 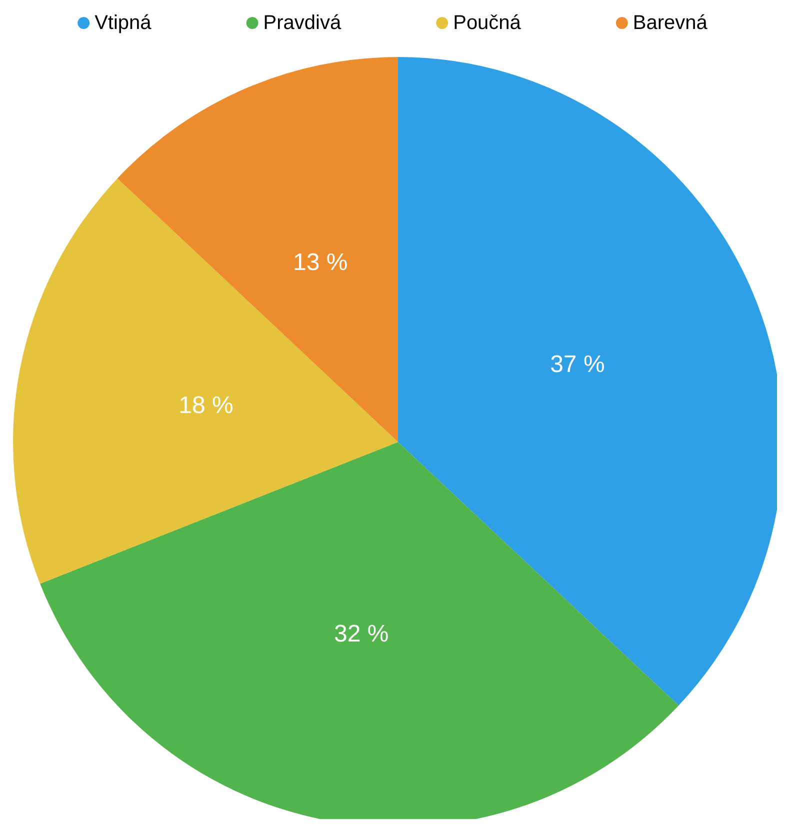 What do you see at coordinates (320, 262) in the screenshot?
I see `data-label: 13 %` at bounding box center [320, 262].